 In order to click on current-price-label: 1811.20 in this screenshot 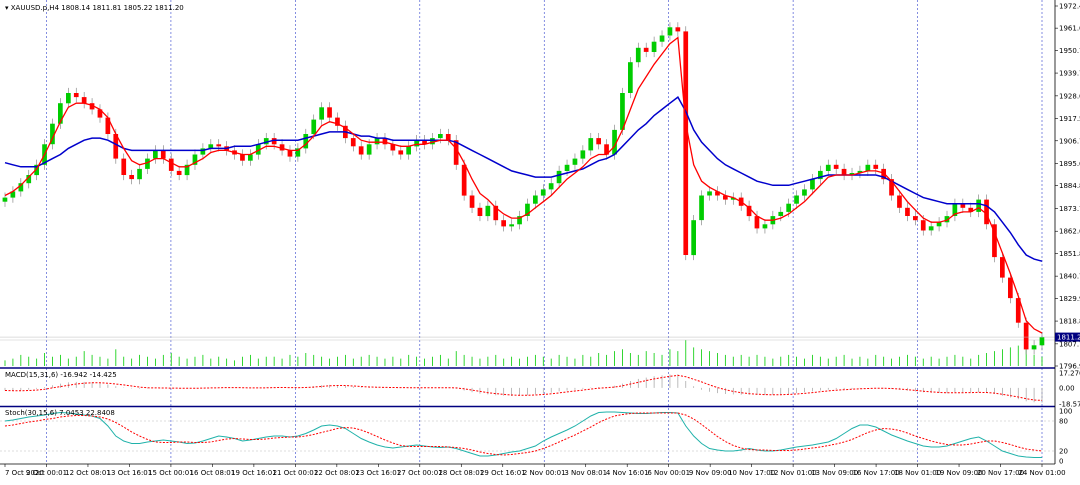, I will do `click(1067, 337)`.